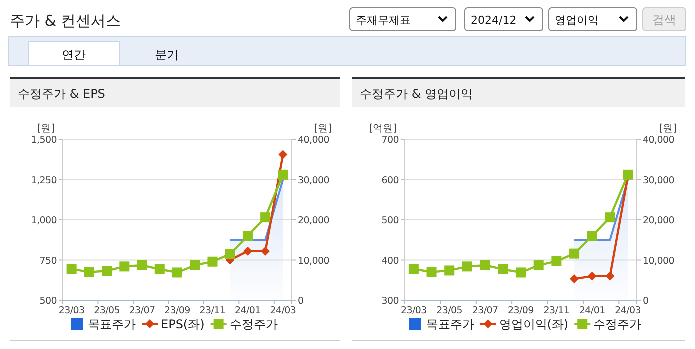 The height and width of the screenshot is (349, 695). Describe the element at coordinates (534, 325) in the screenshot. I see `legend-label: 영업이익(좌)` at that location.